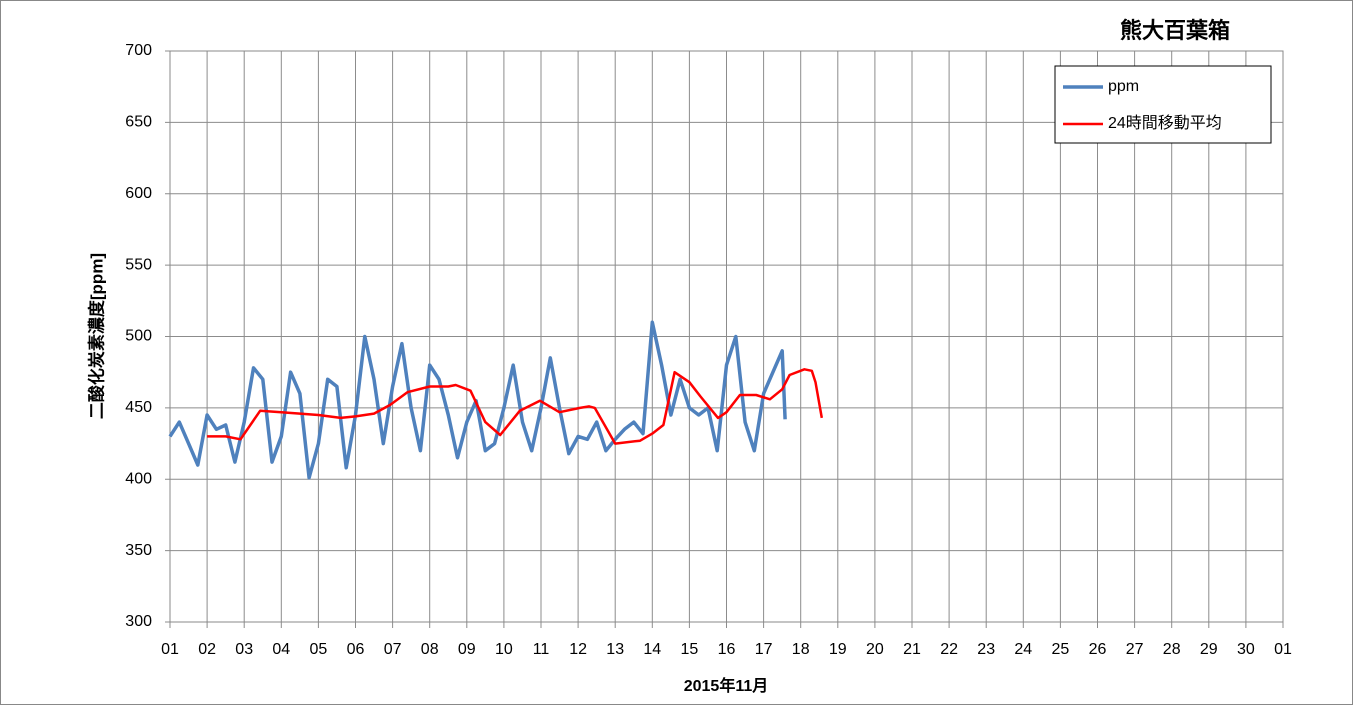  I want to click on legend-label: ppm, so click(1123, 86).